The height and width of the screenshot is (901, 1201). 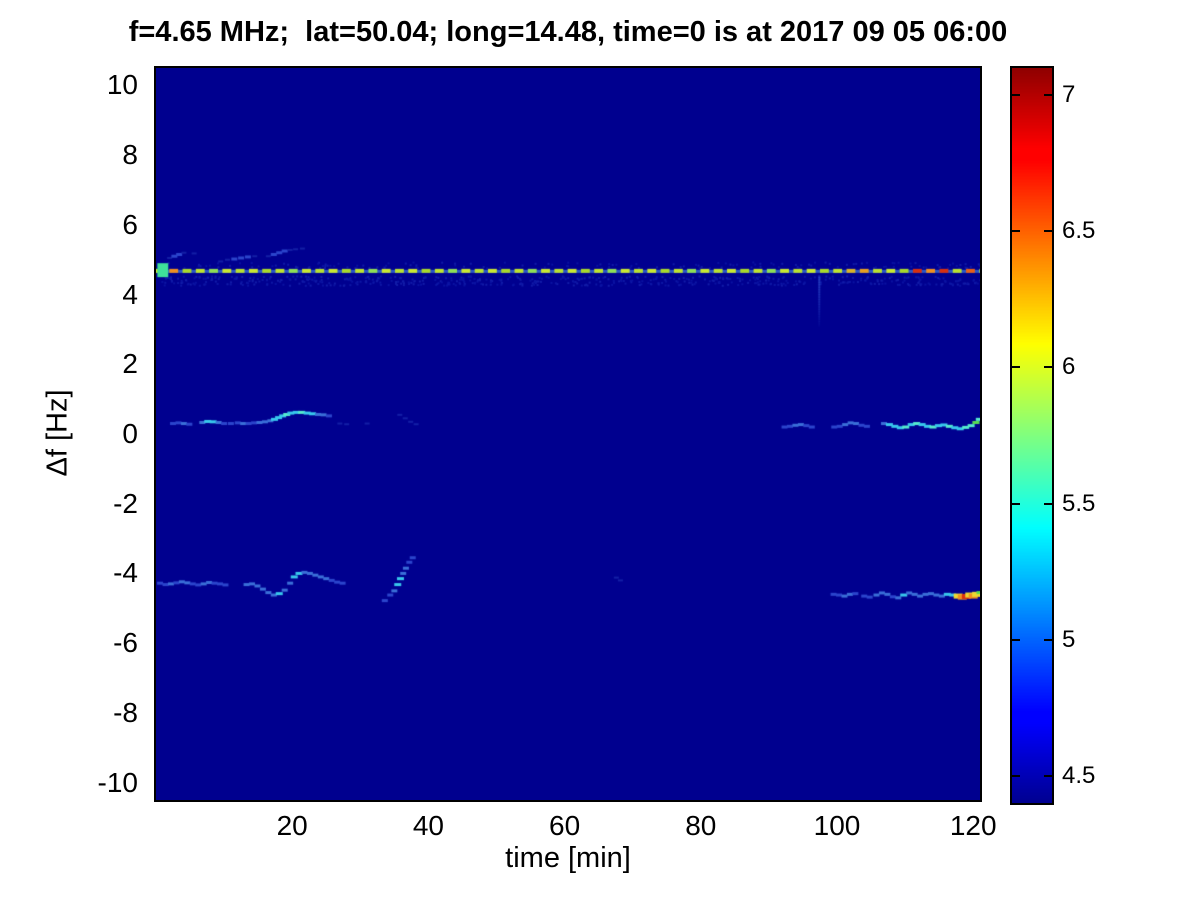 What do you see at coordinates (117, 782) in the screenshot?
I see `y-tick-label: -10` at bounding box center [117, 782].